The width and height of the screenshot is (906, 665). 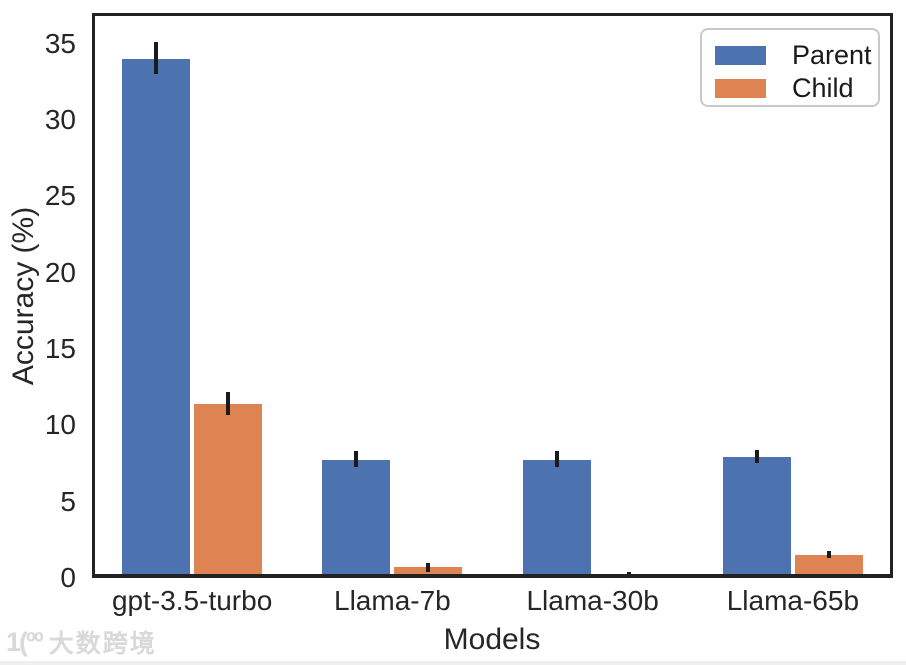 I want to click on watermark: 1(ºº 大数跨境, so click(x=81, y=642).